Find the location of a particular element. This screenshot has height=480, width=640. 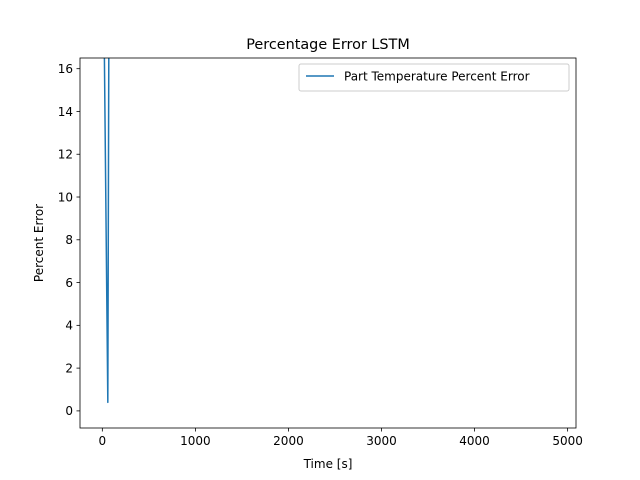

y-tick-label: 4 is located at coordinates (69, 326).